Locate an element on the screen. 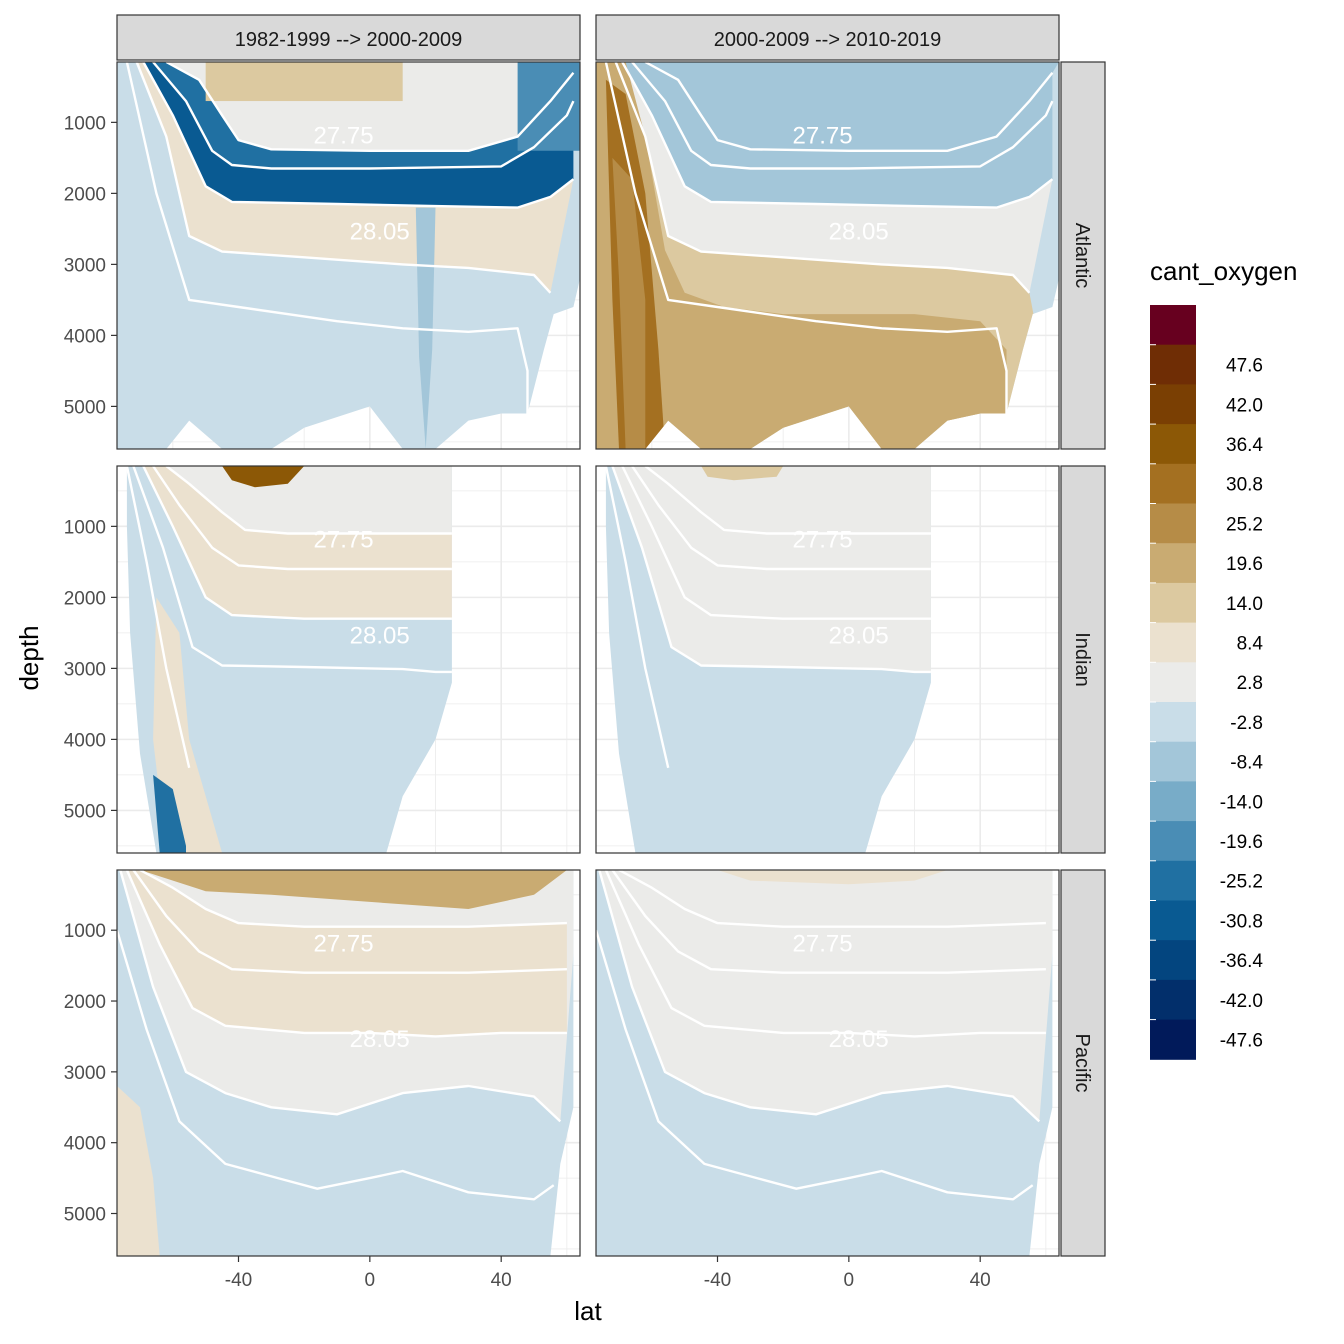 This screenshot has height=1344, width=1344. legend-label: -36.4 is located at coordinates (1242, 961).